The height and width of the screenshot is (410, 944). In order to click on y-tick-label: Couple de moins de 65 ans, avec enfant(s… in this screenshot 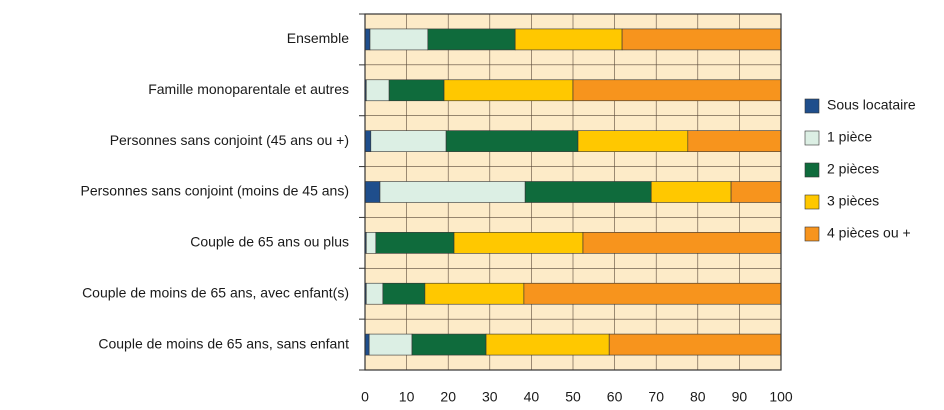, I will do `click(215, 292)`.